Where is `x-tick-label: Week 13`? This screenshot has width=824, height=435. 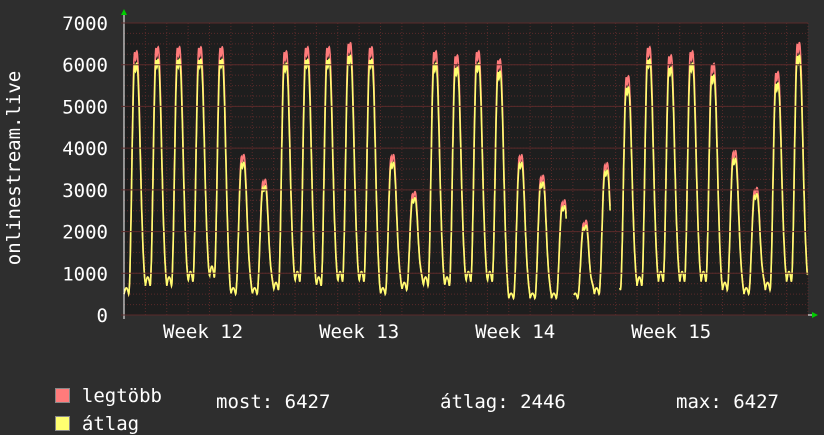
x-tick-label: Week 13 is located at coordinates (359, 332).